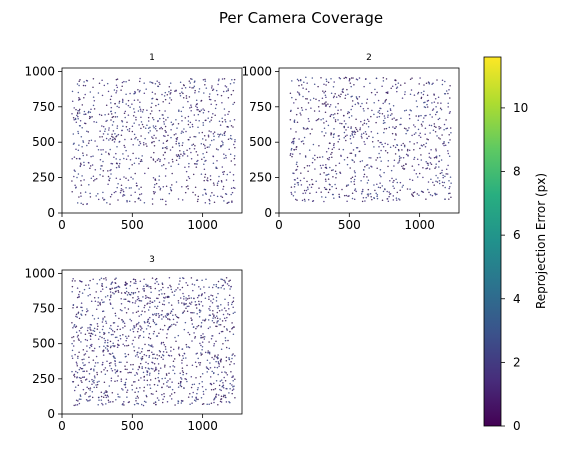 This screenshot has width=578, height=464. I want to click on y-tick-label: 500, so click(260, 142).